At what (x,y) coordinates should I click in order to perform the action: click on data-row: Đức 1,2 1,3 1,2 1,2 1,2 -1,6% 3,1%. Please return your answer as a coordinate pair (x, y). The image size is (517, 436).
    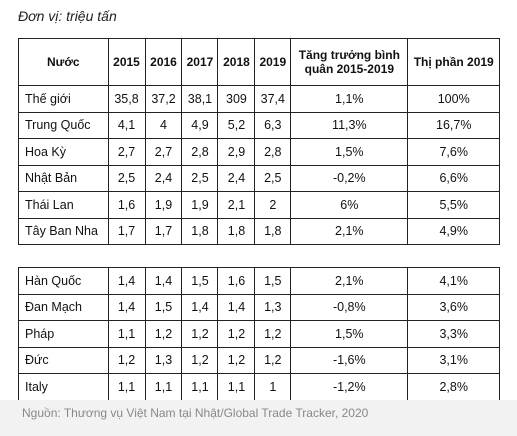
    Looking at the image, I should click on (259, 360).